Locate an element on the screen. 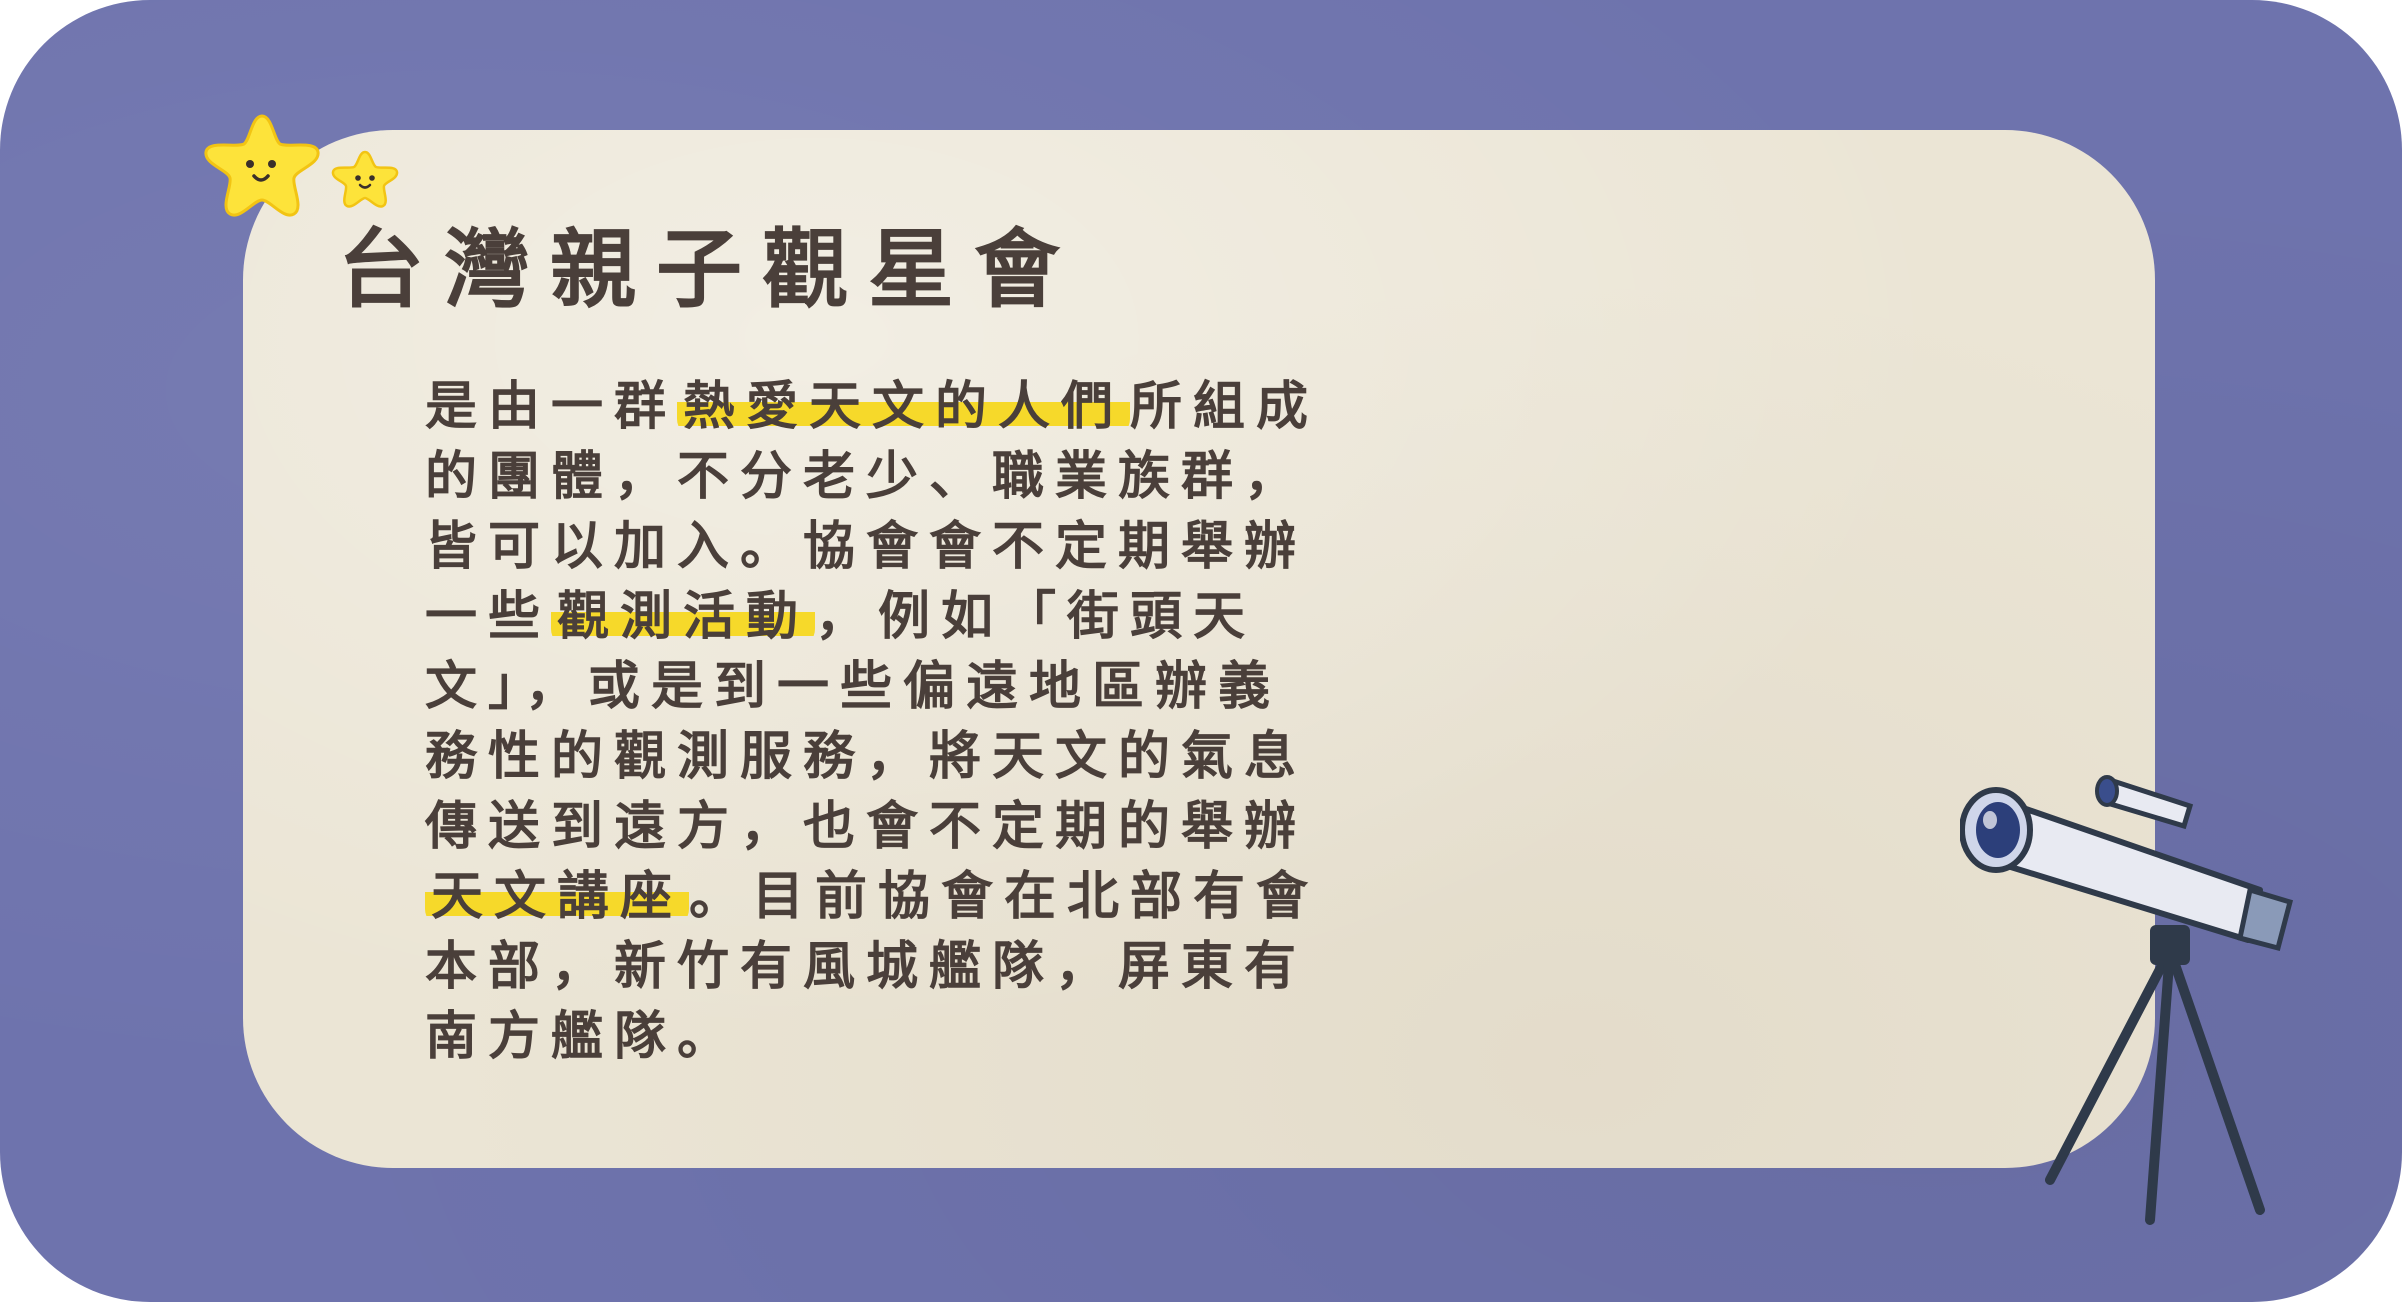 This screenshot has width=2402, height=1302. text-line: 是由一群 熱愛天文的人們 所組成 is located at coordinates (872, 407).